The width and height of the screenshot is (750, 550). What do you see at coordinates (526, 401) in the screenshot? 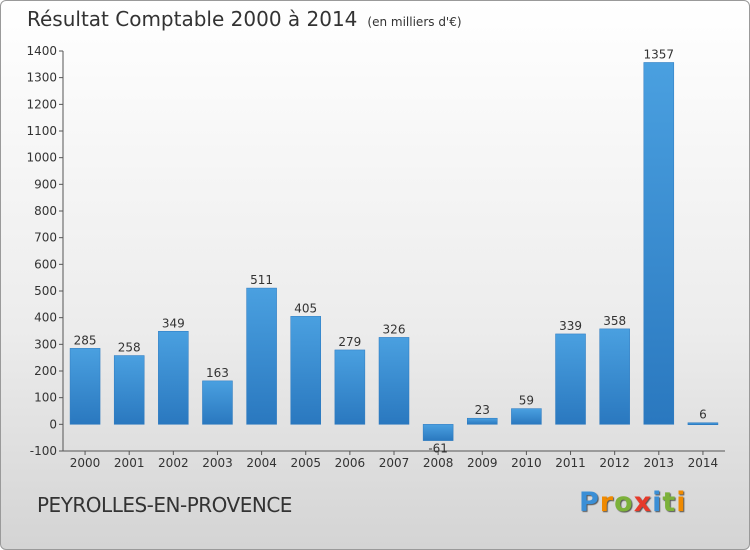
I see `data-label: 59` at bounding box center [526, 401].